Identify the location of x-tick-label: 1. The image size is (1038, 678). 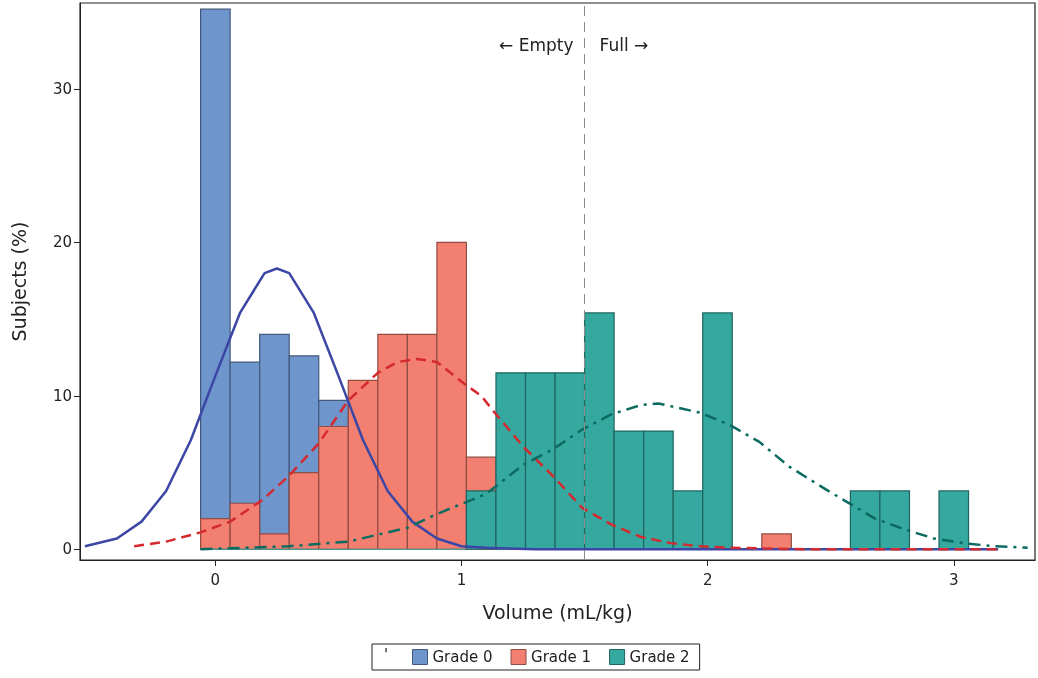
(461, 579).